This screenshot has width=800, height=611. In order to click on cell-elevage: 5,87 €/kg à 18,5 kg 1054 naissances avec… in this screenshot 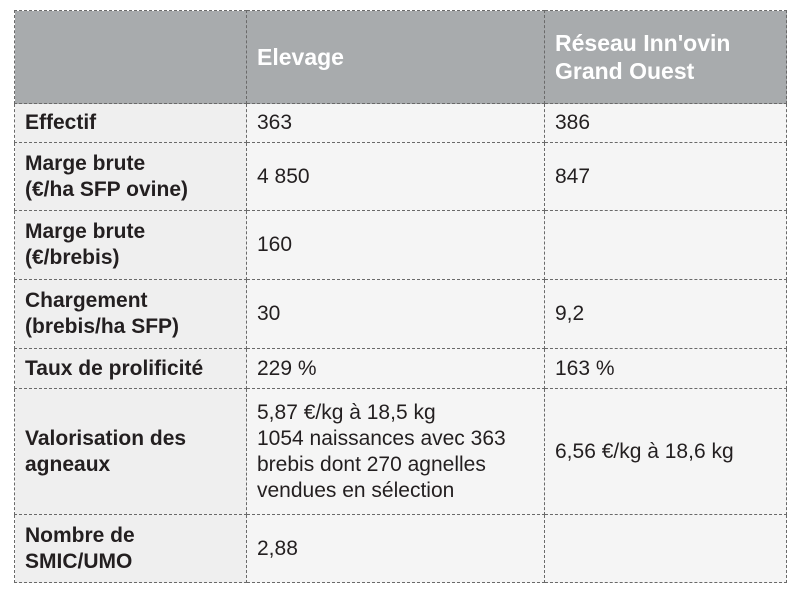, I will do `click(395, 451)`.